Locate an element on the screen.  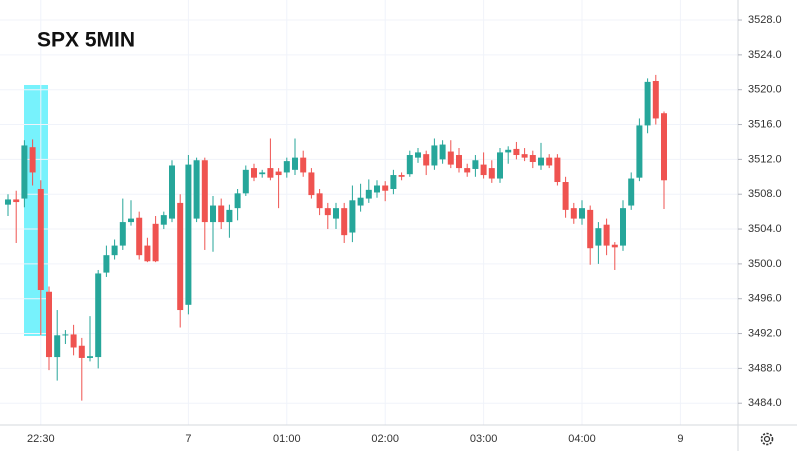
x-tick-label: 01:00 is located at coordinates (287, 439).